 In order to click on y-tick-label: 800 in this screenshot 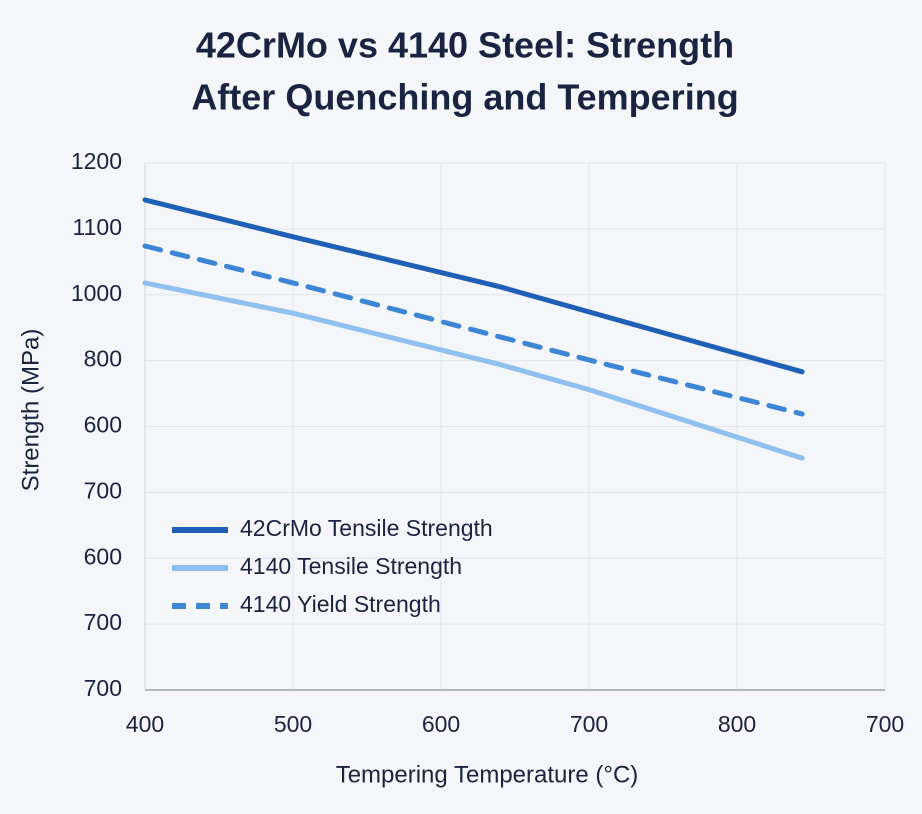, I will do `click(103, 359)`.